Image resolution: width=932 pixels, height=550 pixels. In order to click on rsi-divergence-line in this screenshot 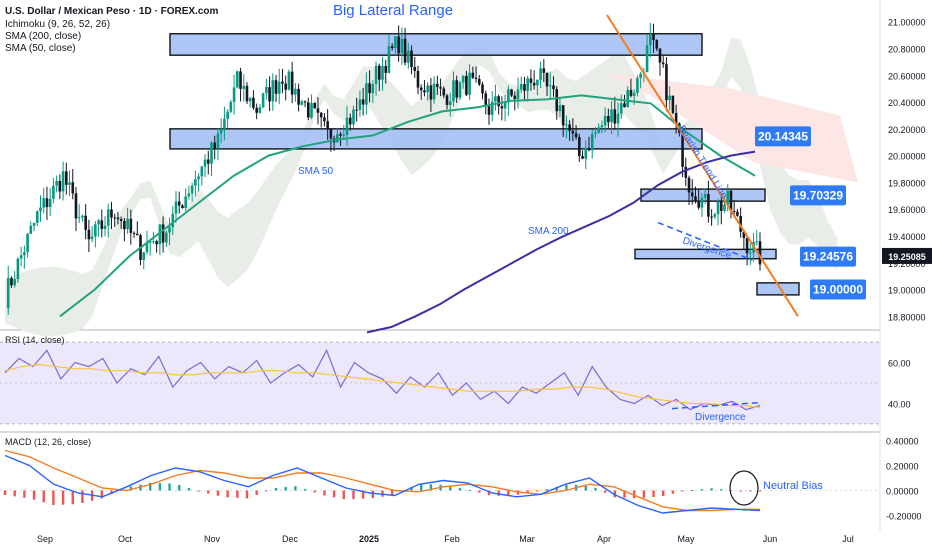, I will do `click(717, 405)`.